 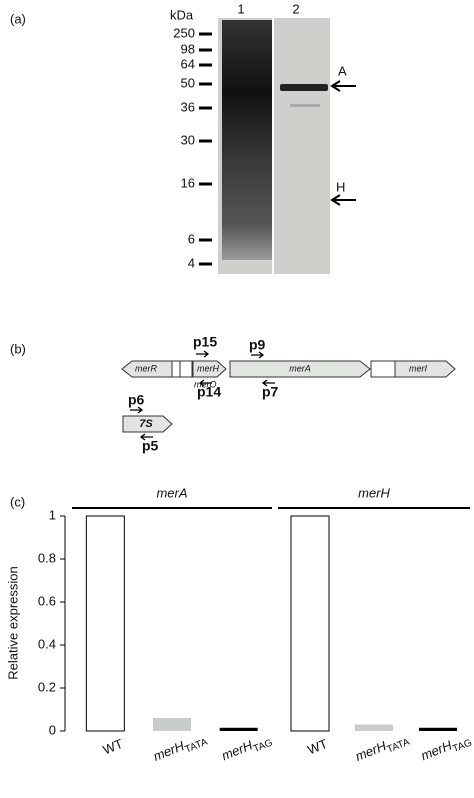 I want to click on gel-lane, so click(x=247, y=140).